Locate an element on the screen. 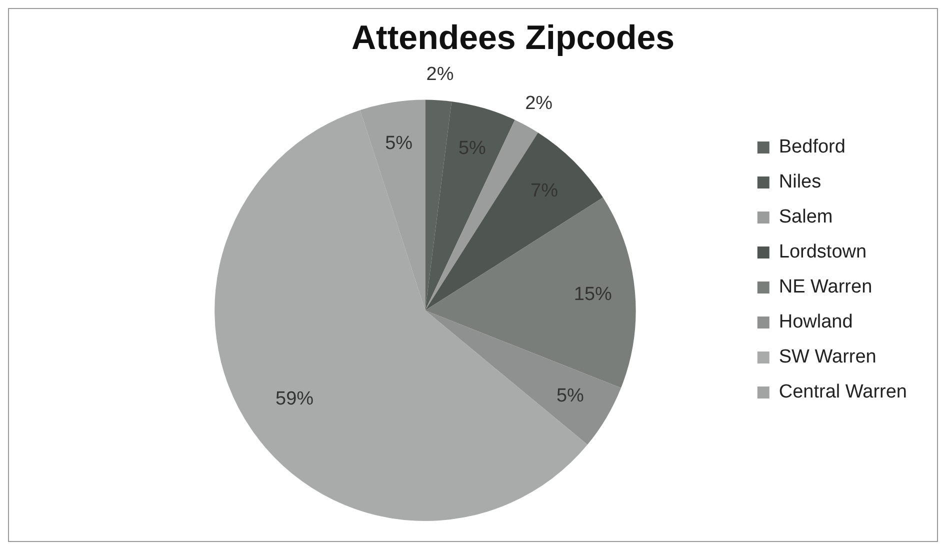 The height and width of the screenshot is (550, 946). legend-label: Bedford is located at coordinates (812, 147).